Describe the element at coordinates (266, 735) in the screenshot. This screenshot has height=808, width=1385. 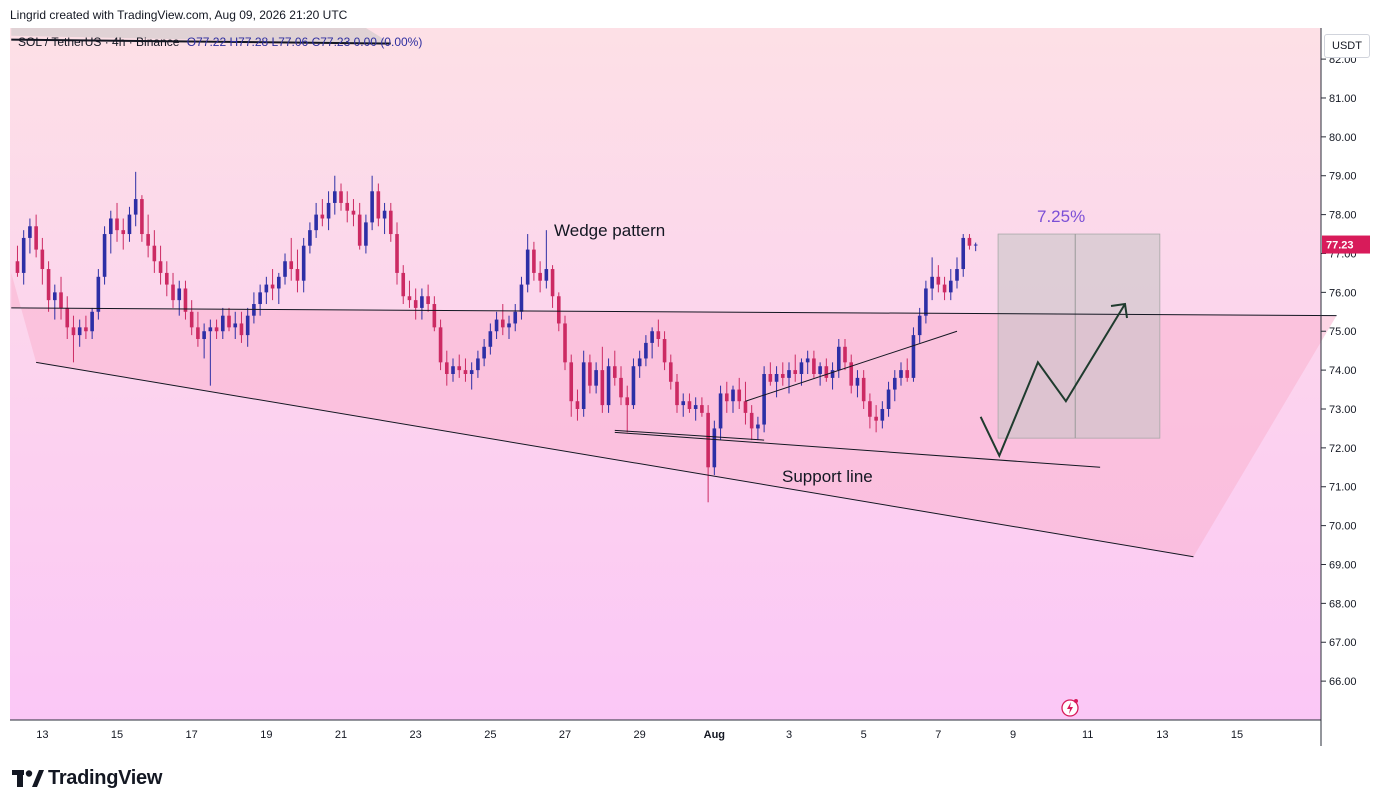
I see `time-tick-label: 19` at that location.